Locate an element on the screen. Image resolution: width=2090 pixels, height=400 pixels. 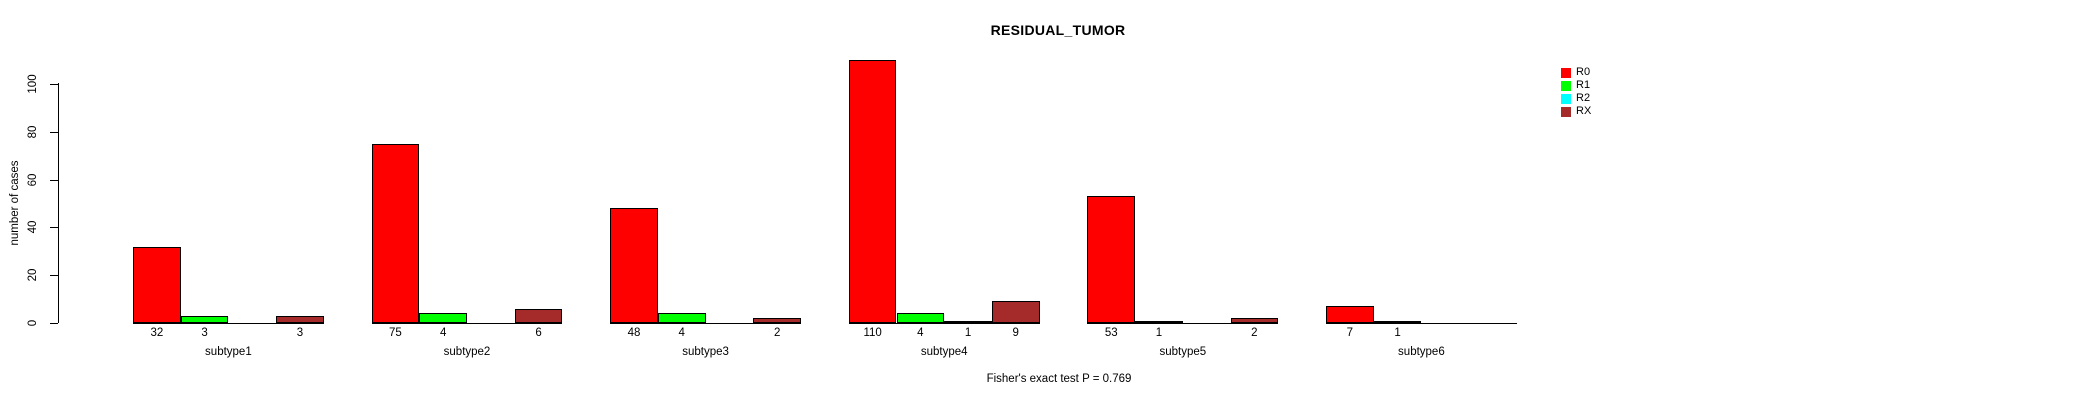
category-label-subtype5: subtype5 is located at coordinates (1183, 352).